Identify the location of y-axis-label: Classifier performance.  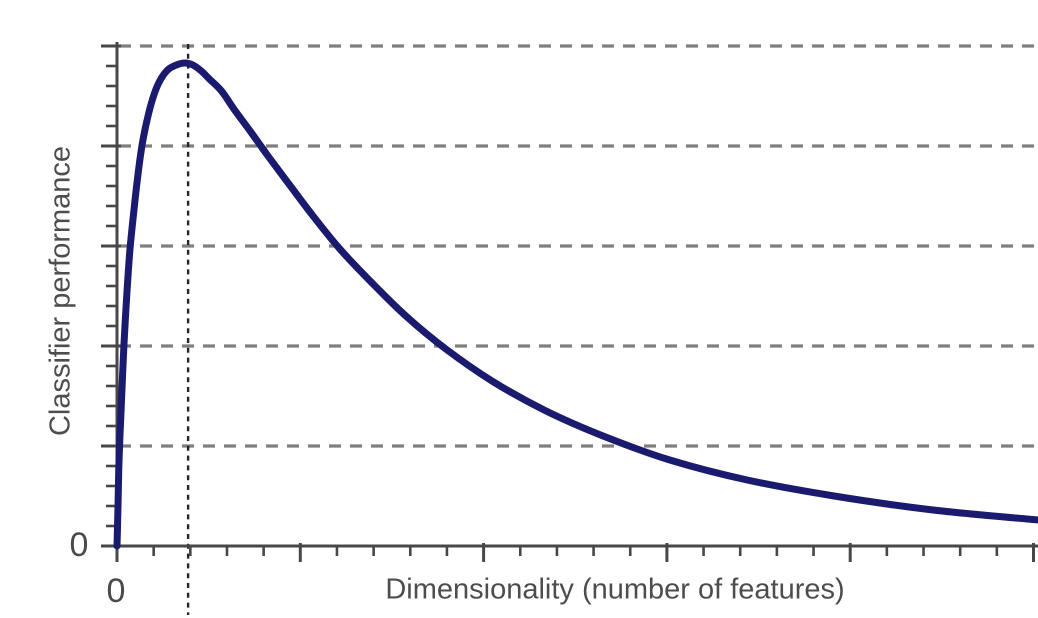
(60, 291).